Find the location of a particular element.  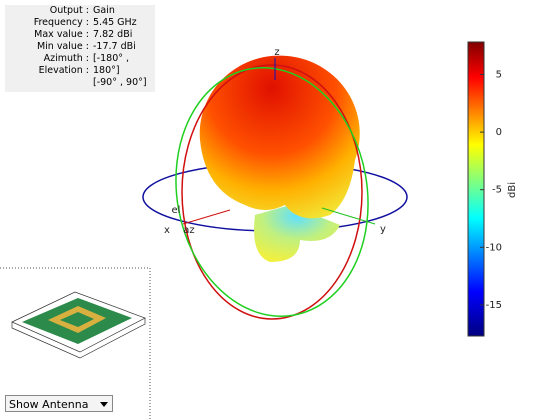

colorbar-tick-label: 0 is located at coordinates (499, 132).